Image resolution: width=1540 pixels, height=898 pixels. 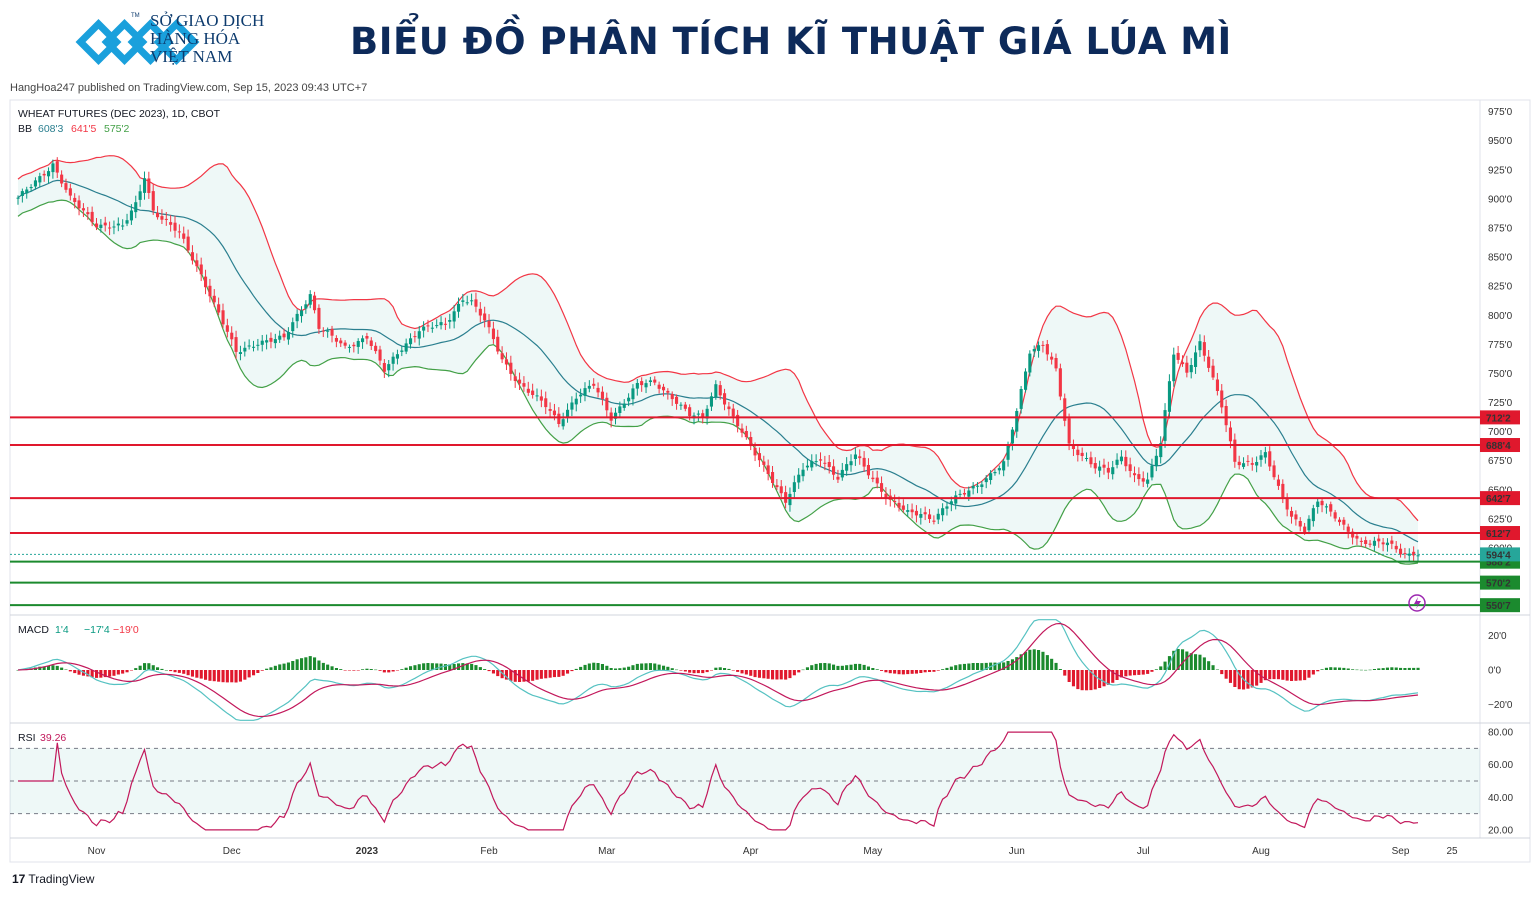 What do you see at coordinates (1498, 563) in the screenshot?
I see `support-level-label: 588'2` at bounding box center [1498, 563].